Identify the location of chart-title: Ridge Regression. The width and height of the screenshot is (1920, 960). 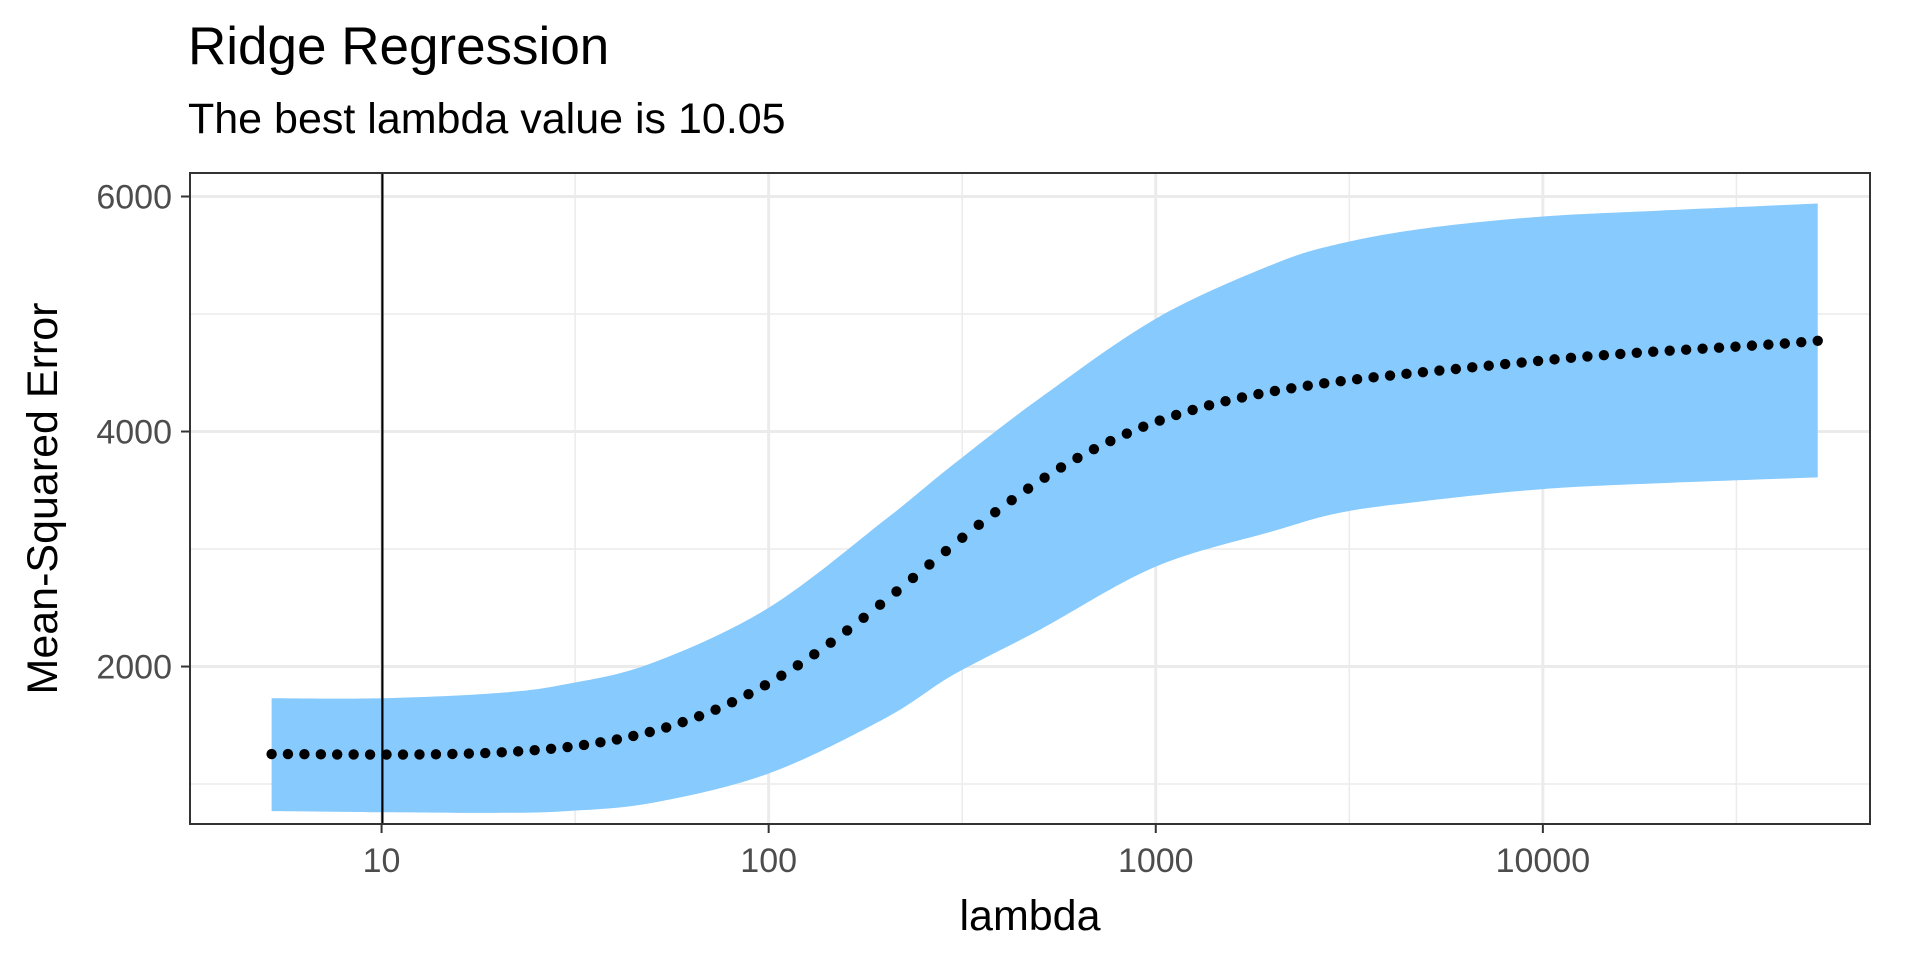
(399, 46).